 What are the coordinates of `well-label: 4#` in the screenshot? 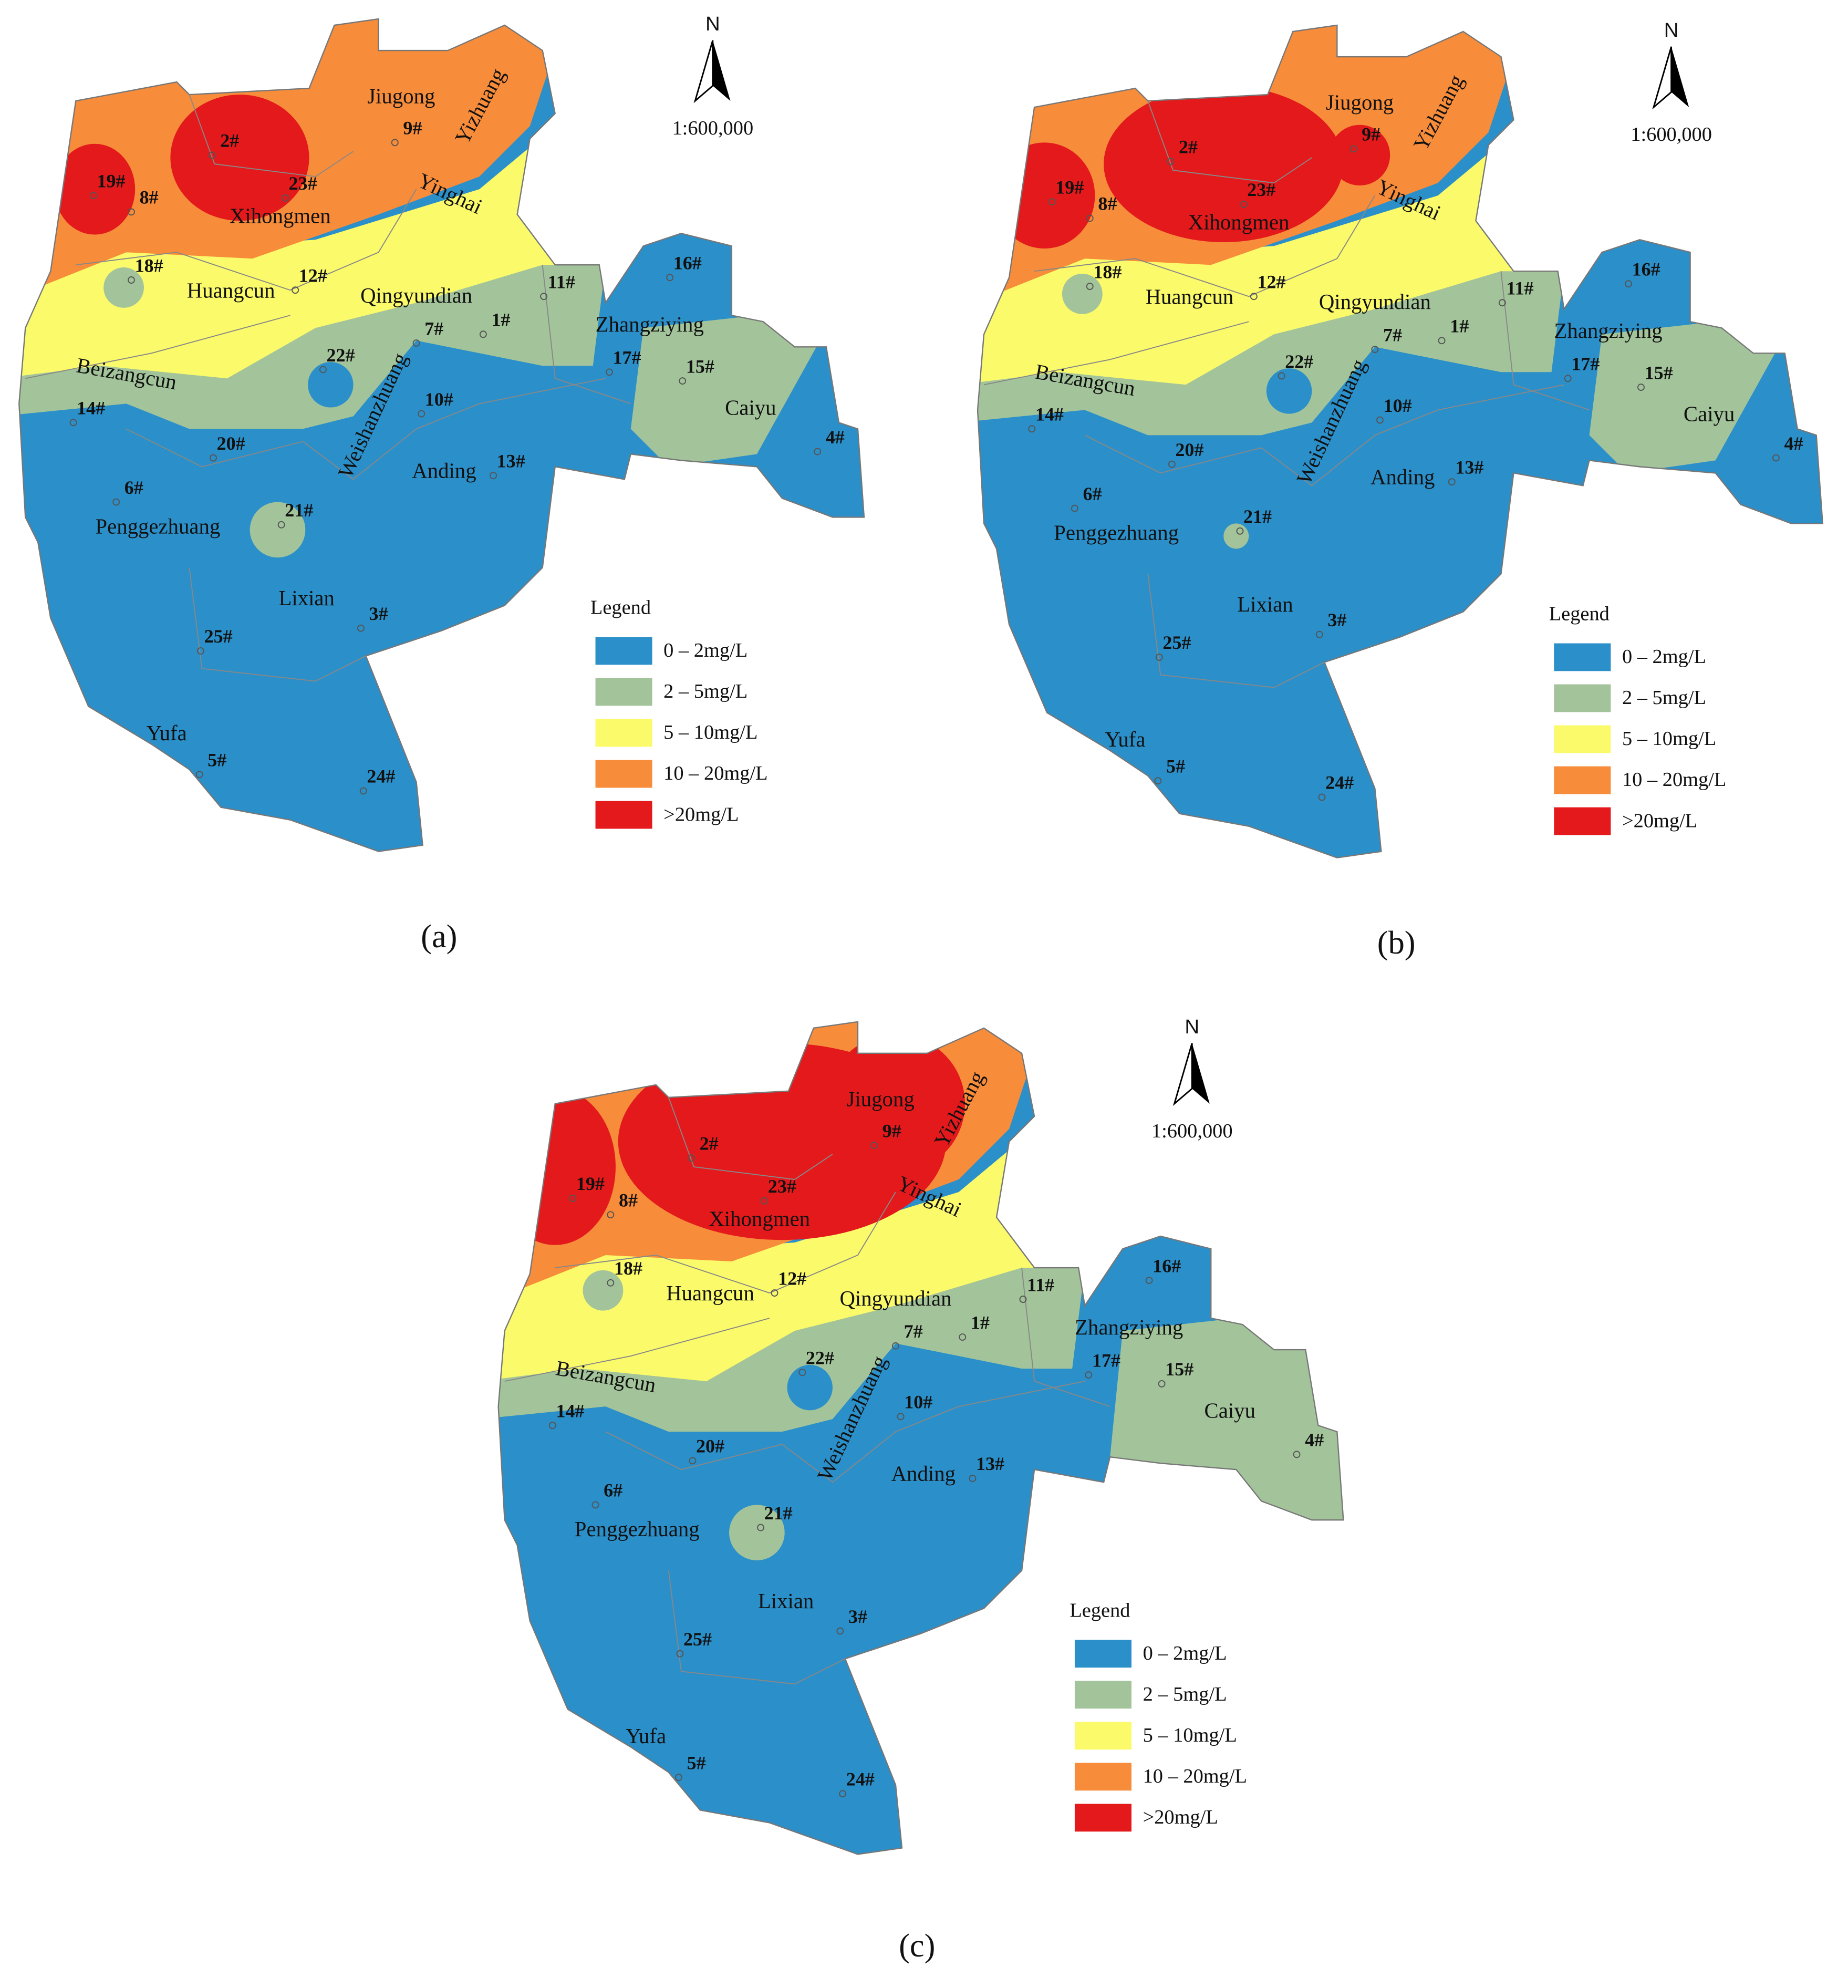 It's located at (1314, 1440).